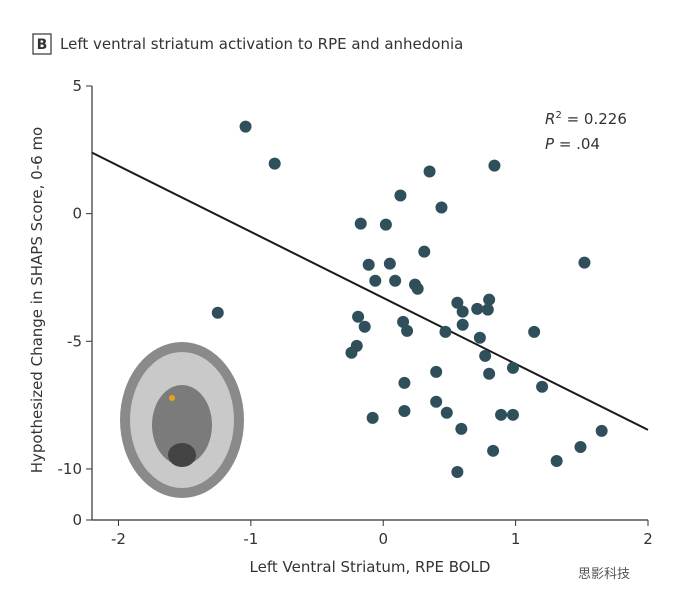 The image size is (692, 610). Describe the element at coordinates (70, 469) in the screenshot. I see `y-tick-label: -10` at that location.